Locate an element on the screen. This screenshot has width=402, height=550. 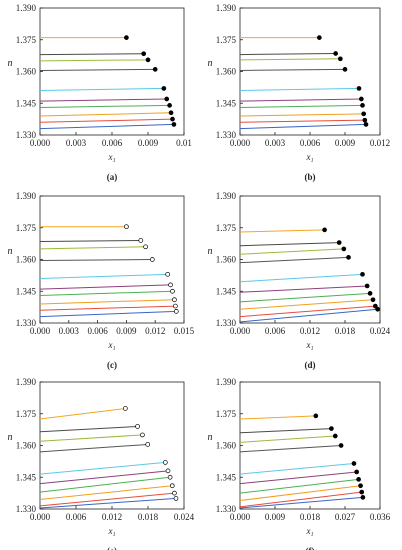
x-tick-label: 0.009 is located at coordinates (148, 143).